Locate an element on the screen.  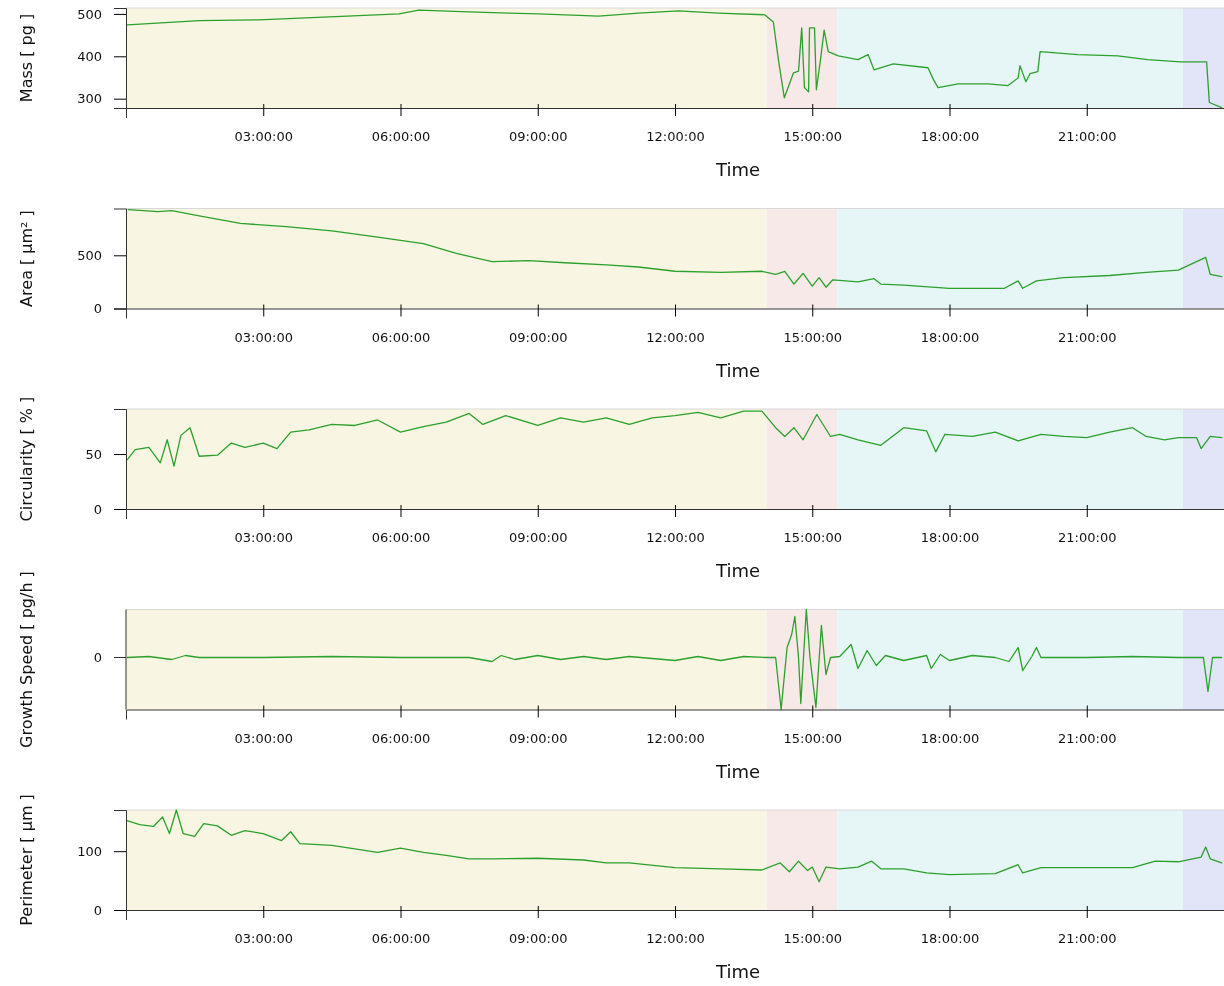
y-tick-label: 100 is located at coordinates (89, 851).